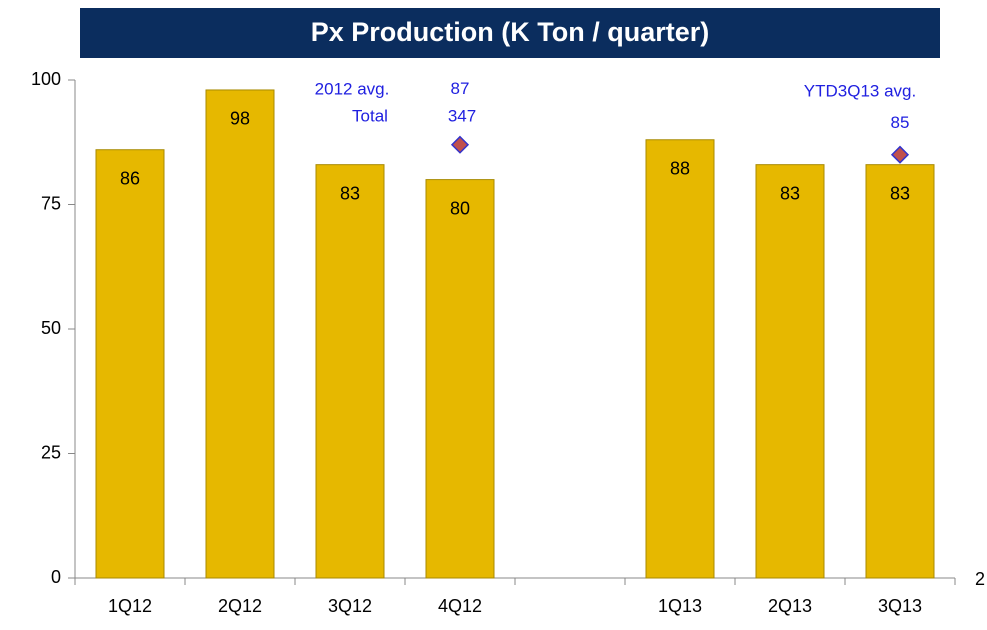 This screenshot has width=987, height=630. I want to click on y-tick-label: 100, so click(46, 79).